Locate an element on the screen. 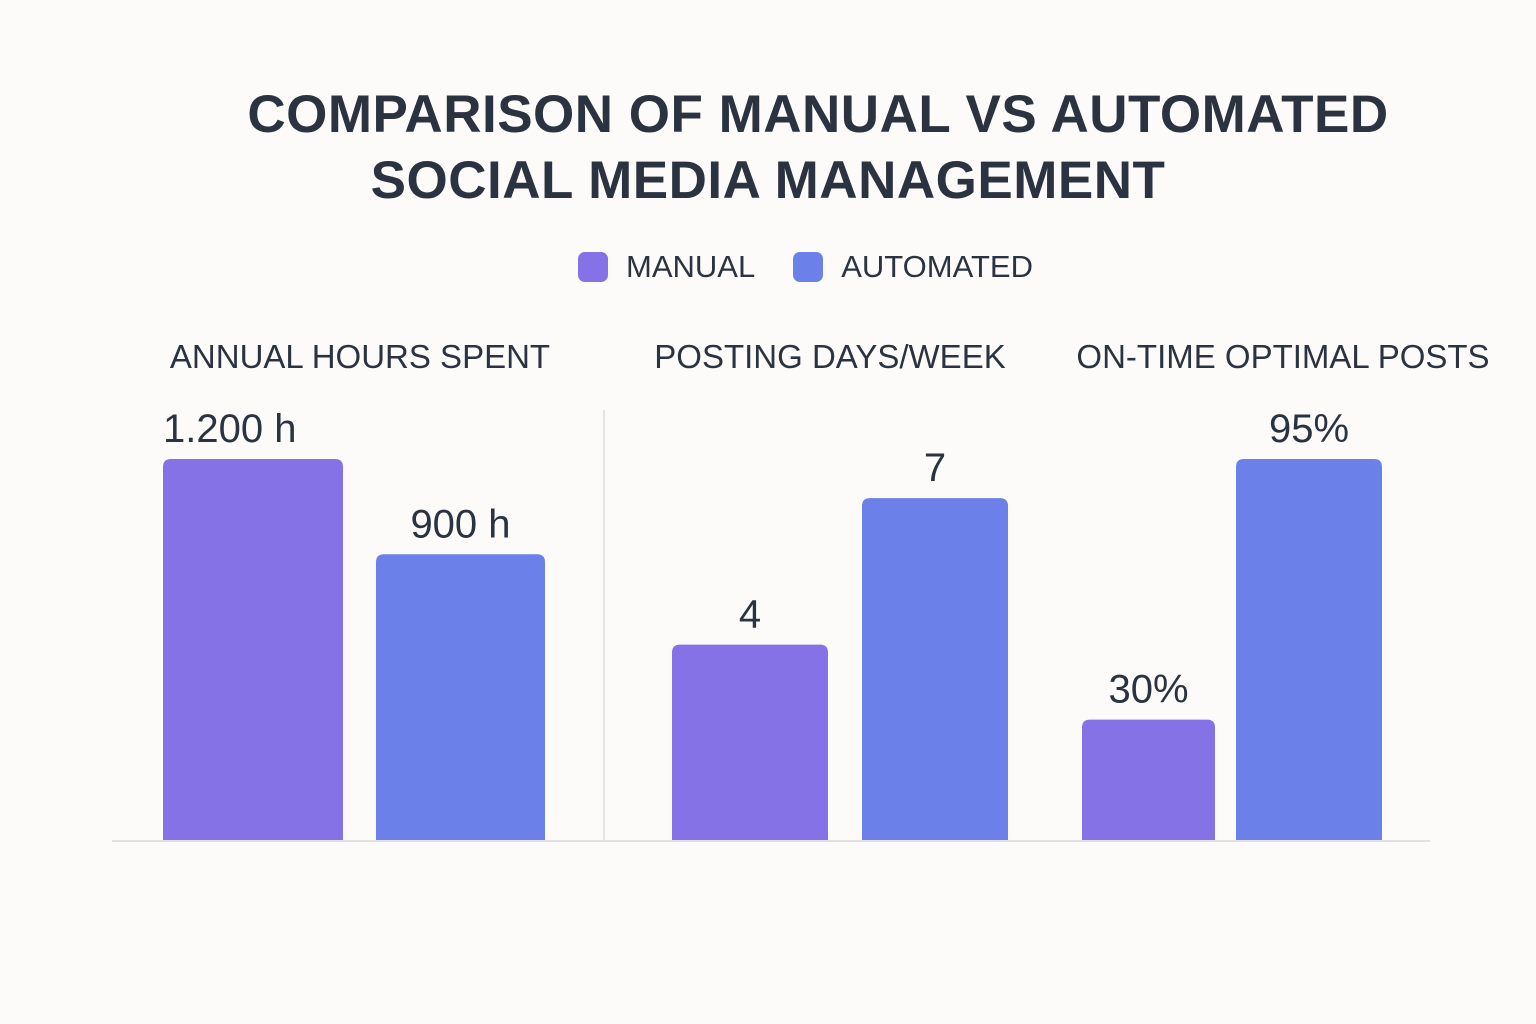  data-label: 900 h is located at coordinates (460, 524).